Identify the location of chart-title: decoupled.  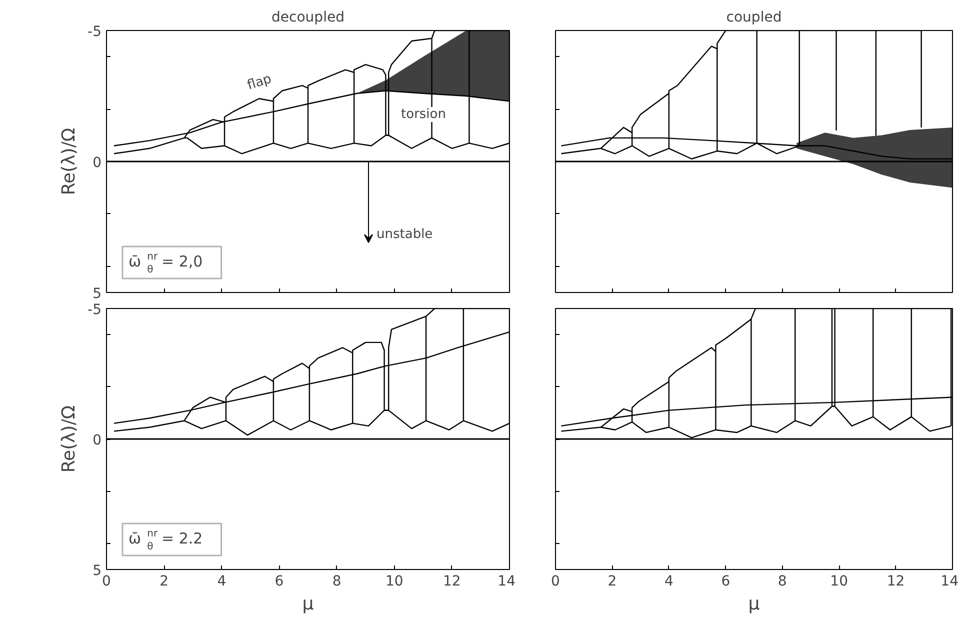
(308, 18).